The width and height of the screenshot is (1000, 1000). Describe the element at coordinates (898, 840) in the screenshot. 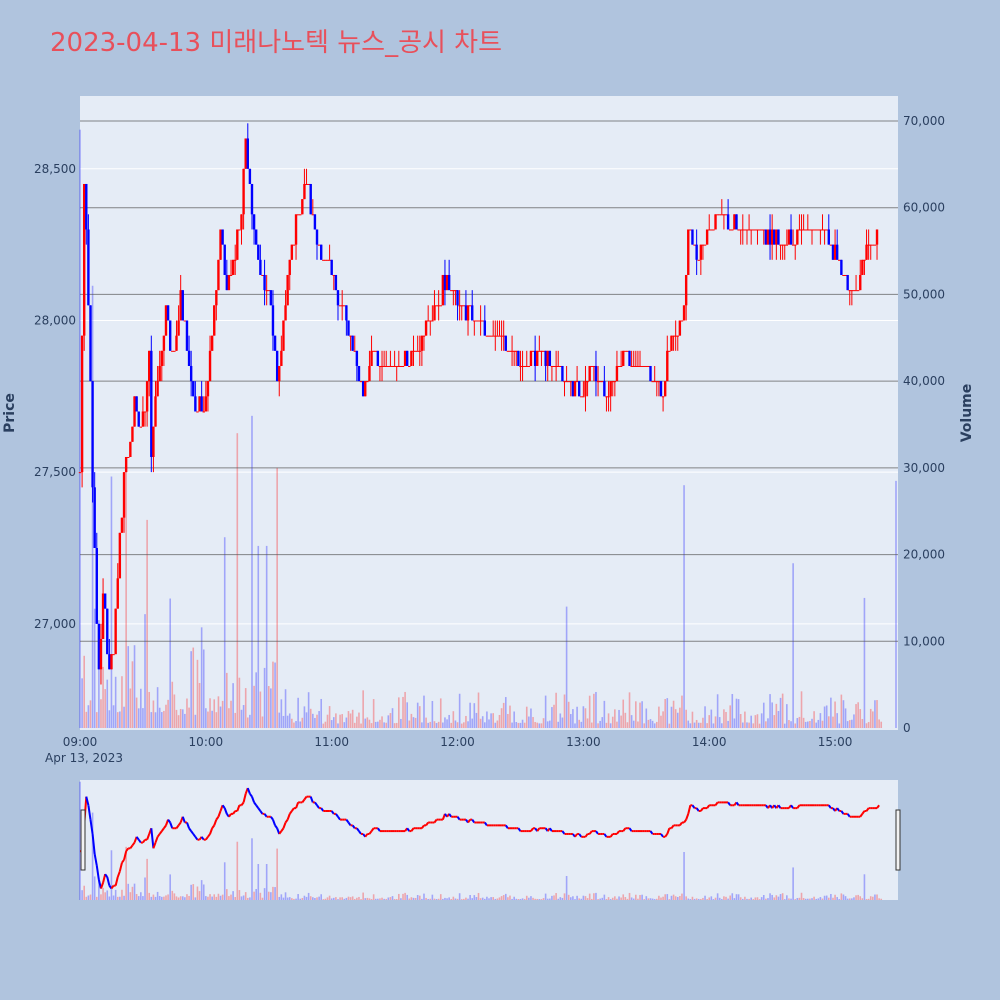

I see `range-slider-right-handle` at that location.